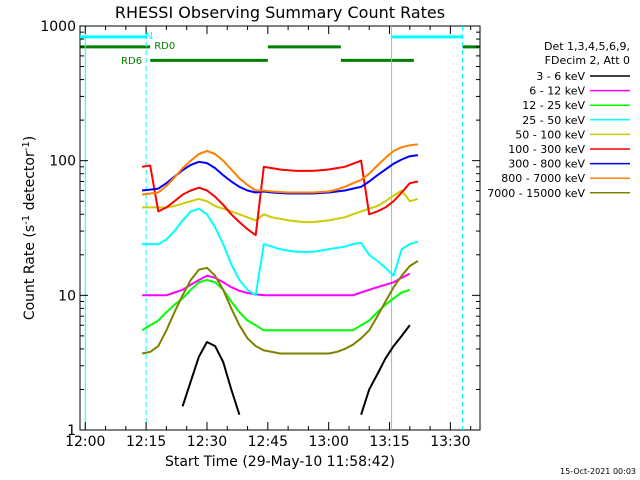  What do you see at coordinates (29, 228) in the screenshot?
I see `y-axis-label: Count Rate (s-1 detector-1)` at bounding box center [29, 228].